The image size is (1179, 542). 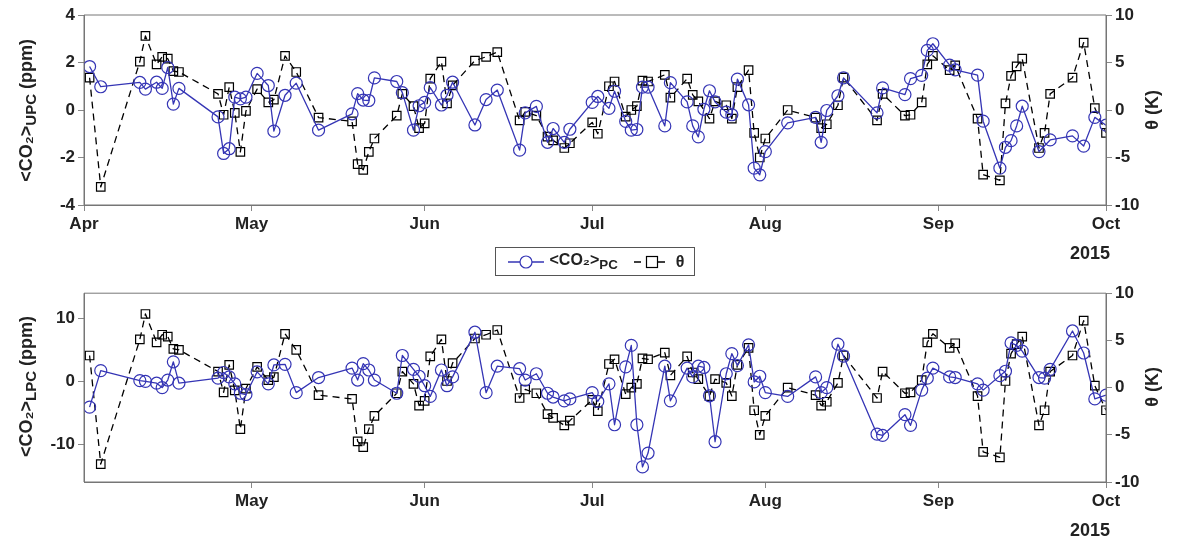 I want to click on y-tick-label: -4, so click(x=67, y=204).